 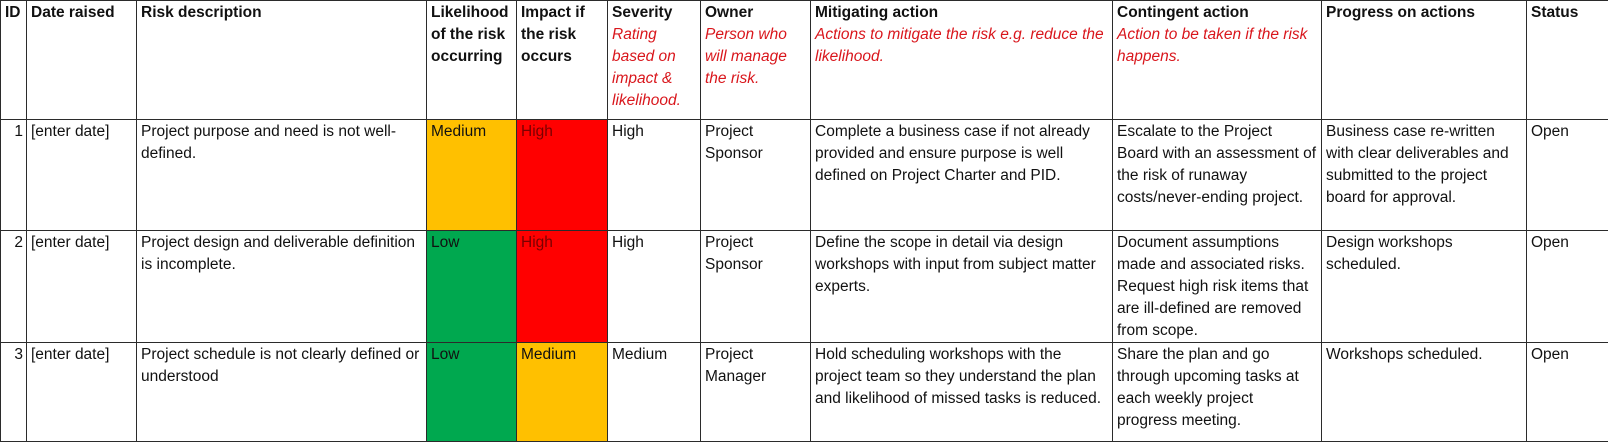 I want to click on header-owner-hint: Person who will manage the risk., so click(x=746, y=56).